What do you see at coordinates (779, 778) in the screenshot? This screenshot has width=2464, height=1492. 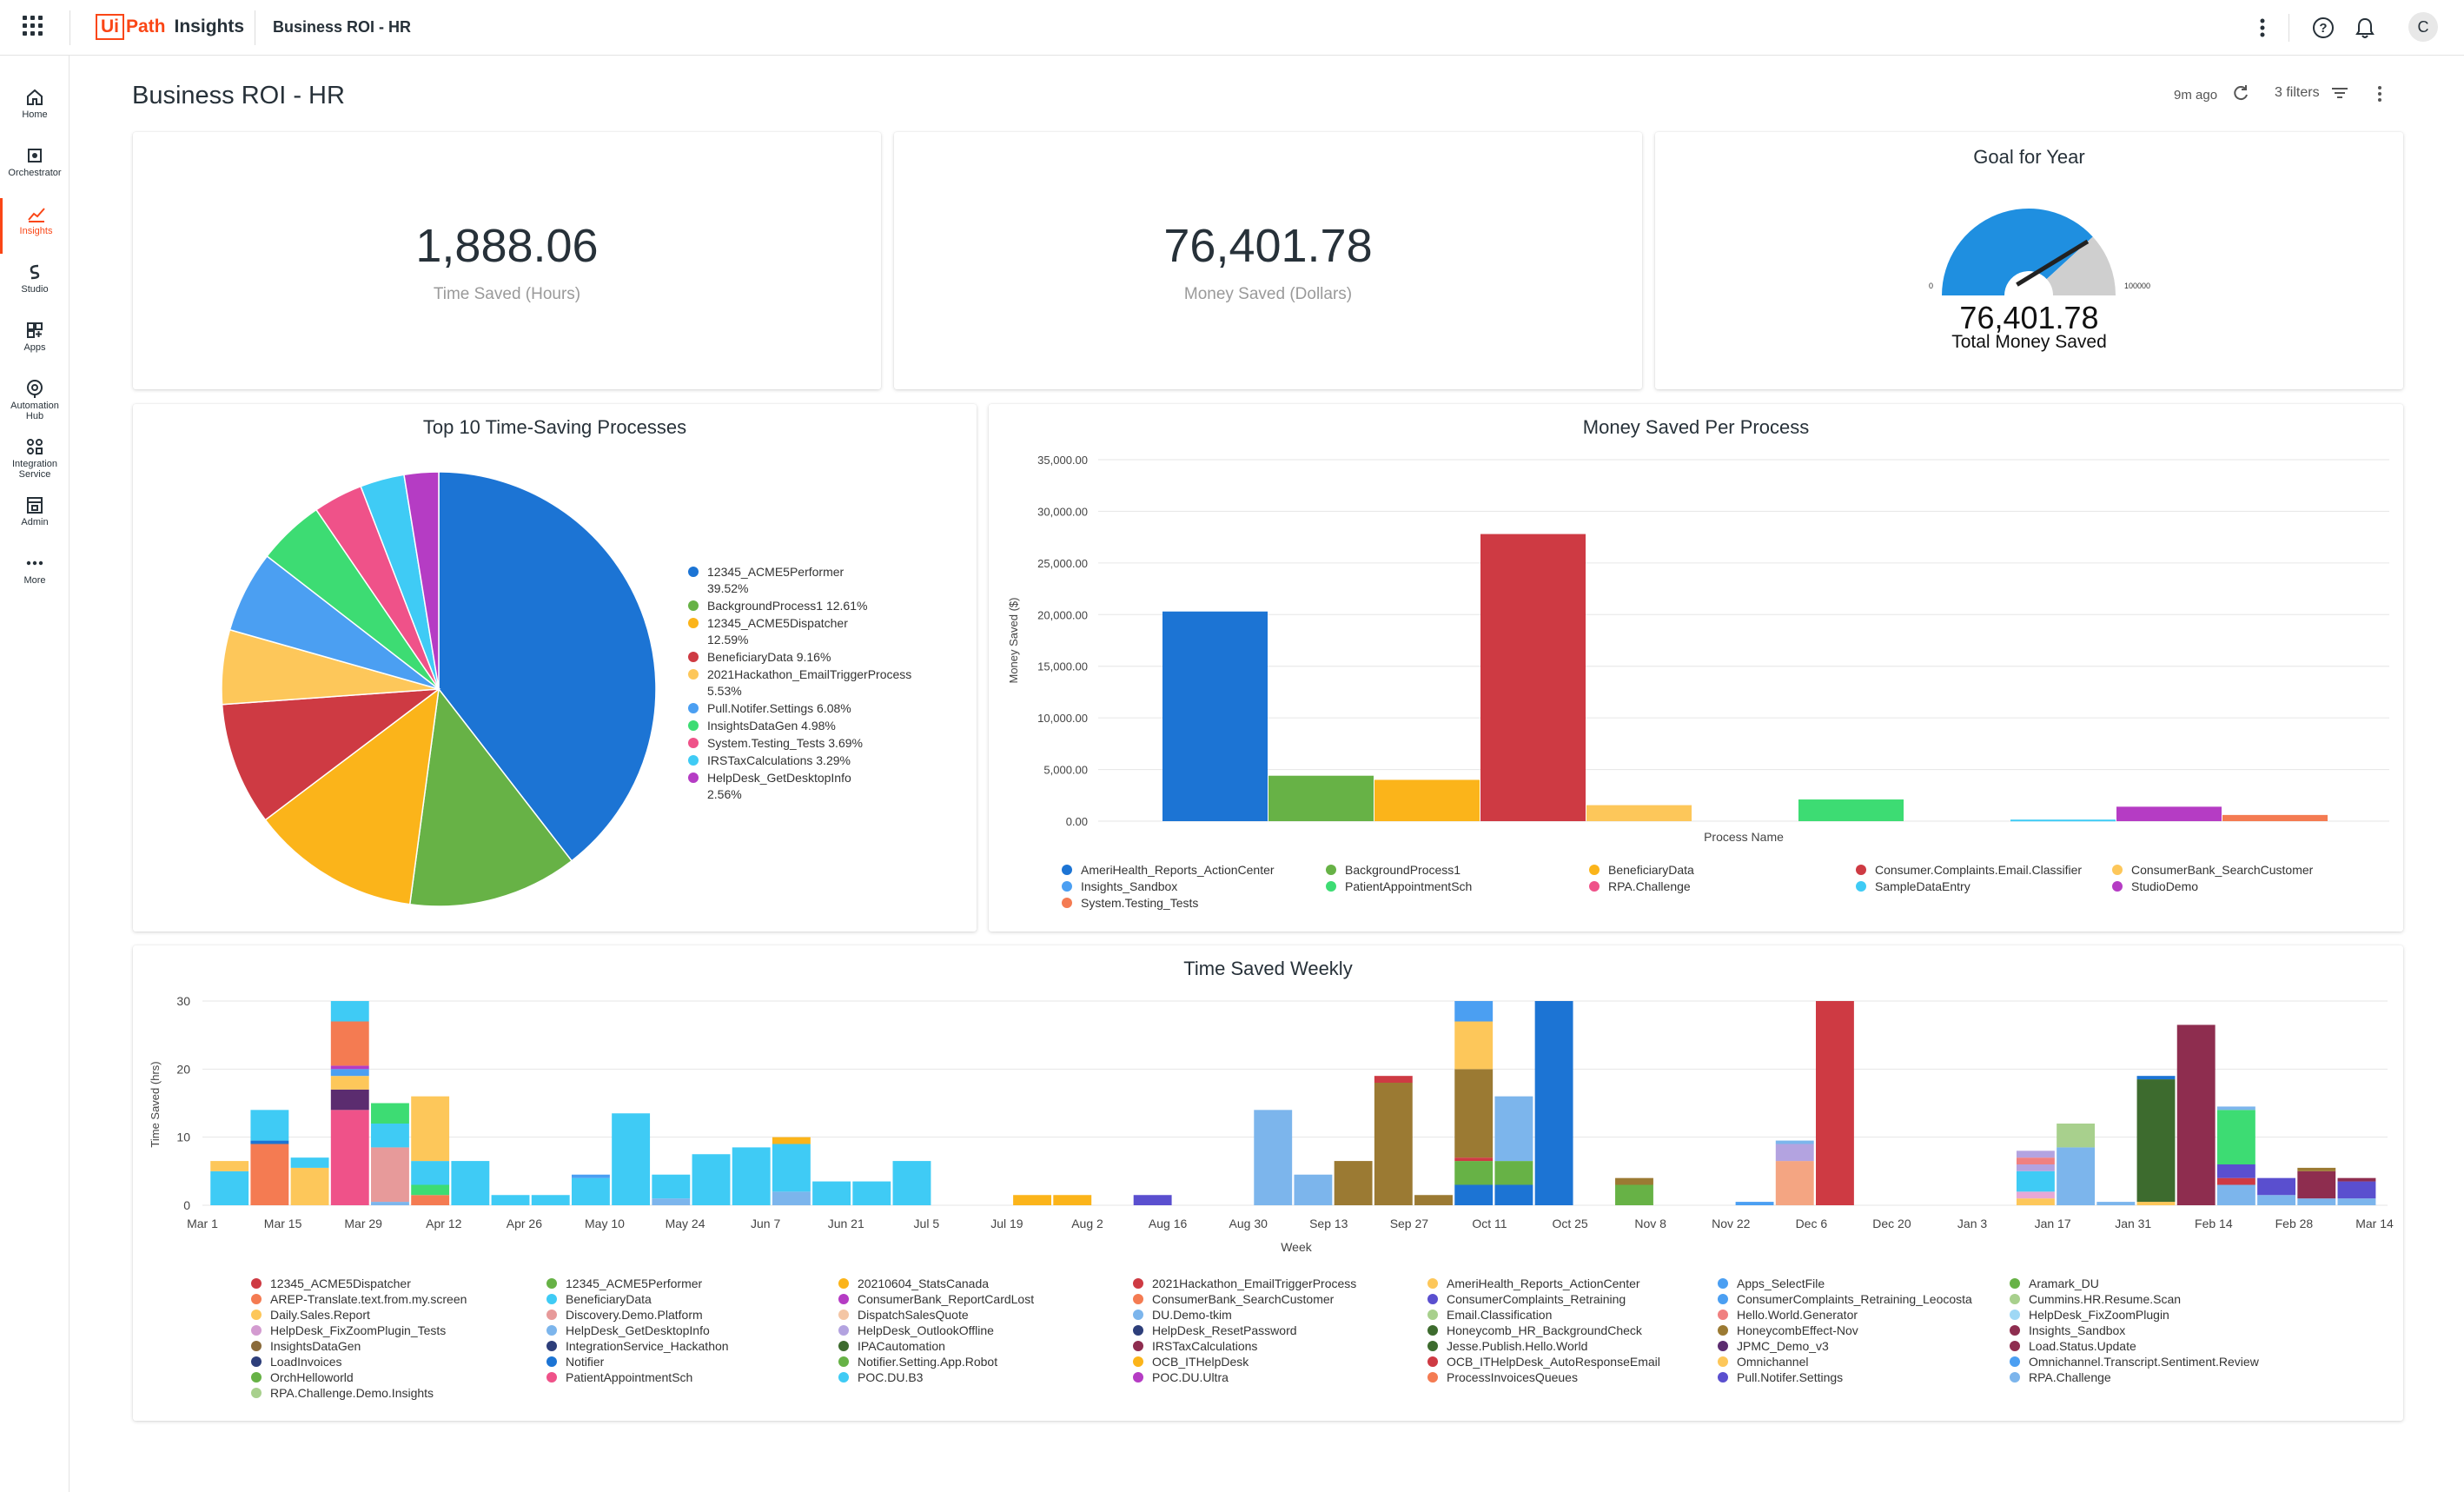 I see `legend-label: HelpDesk_GetDesktopInfo` at bounding box center [779, 778].